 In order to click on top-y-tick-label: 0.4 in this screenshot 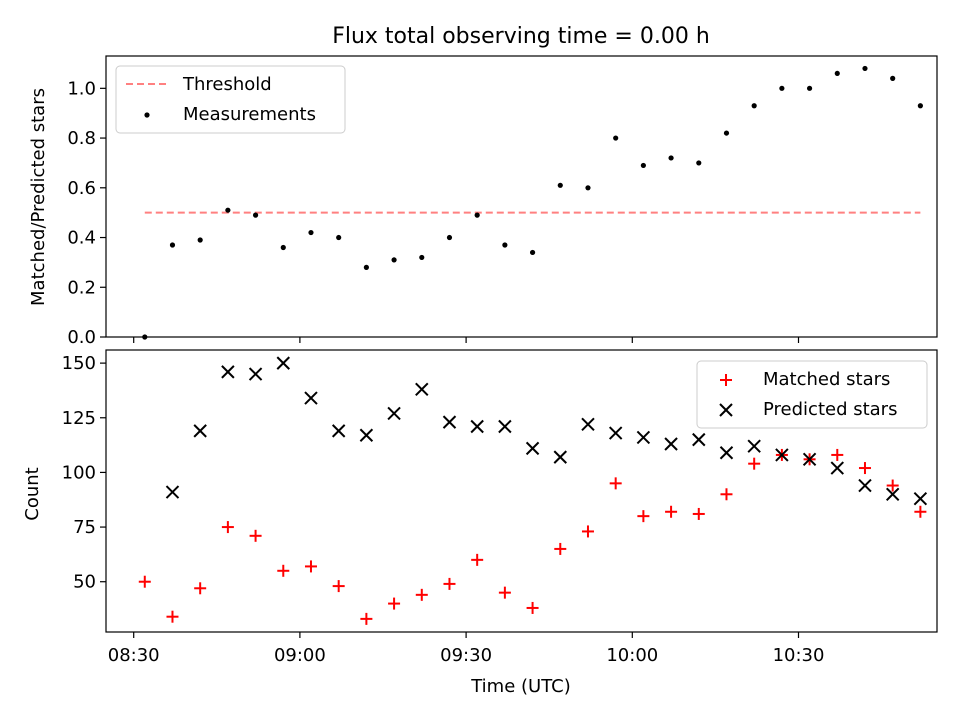, I will do `click(81, 238)`.